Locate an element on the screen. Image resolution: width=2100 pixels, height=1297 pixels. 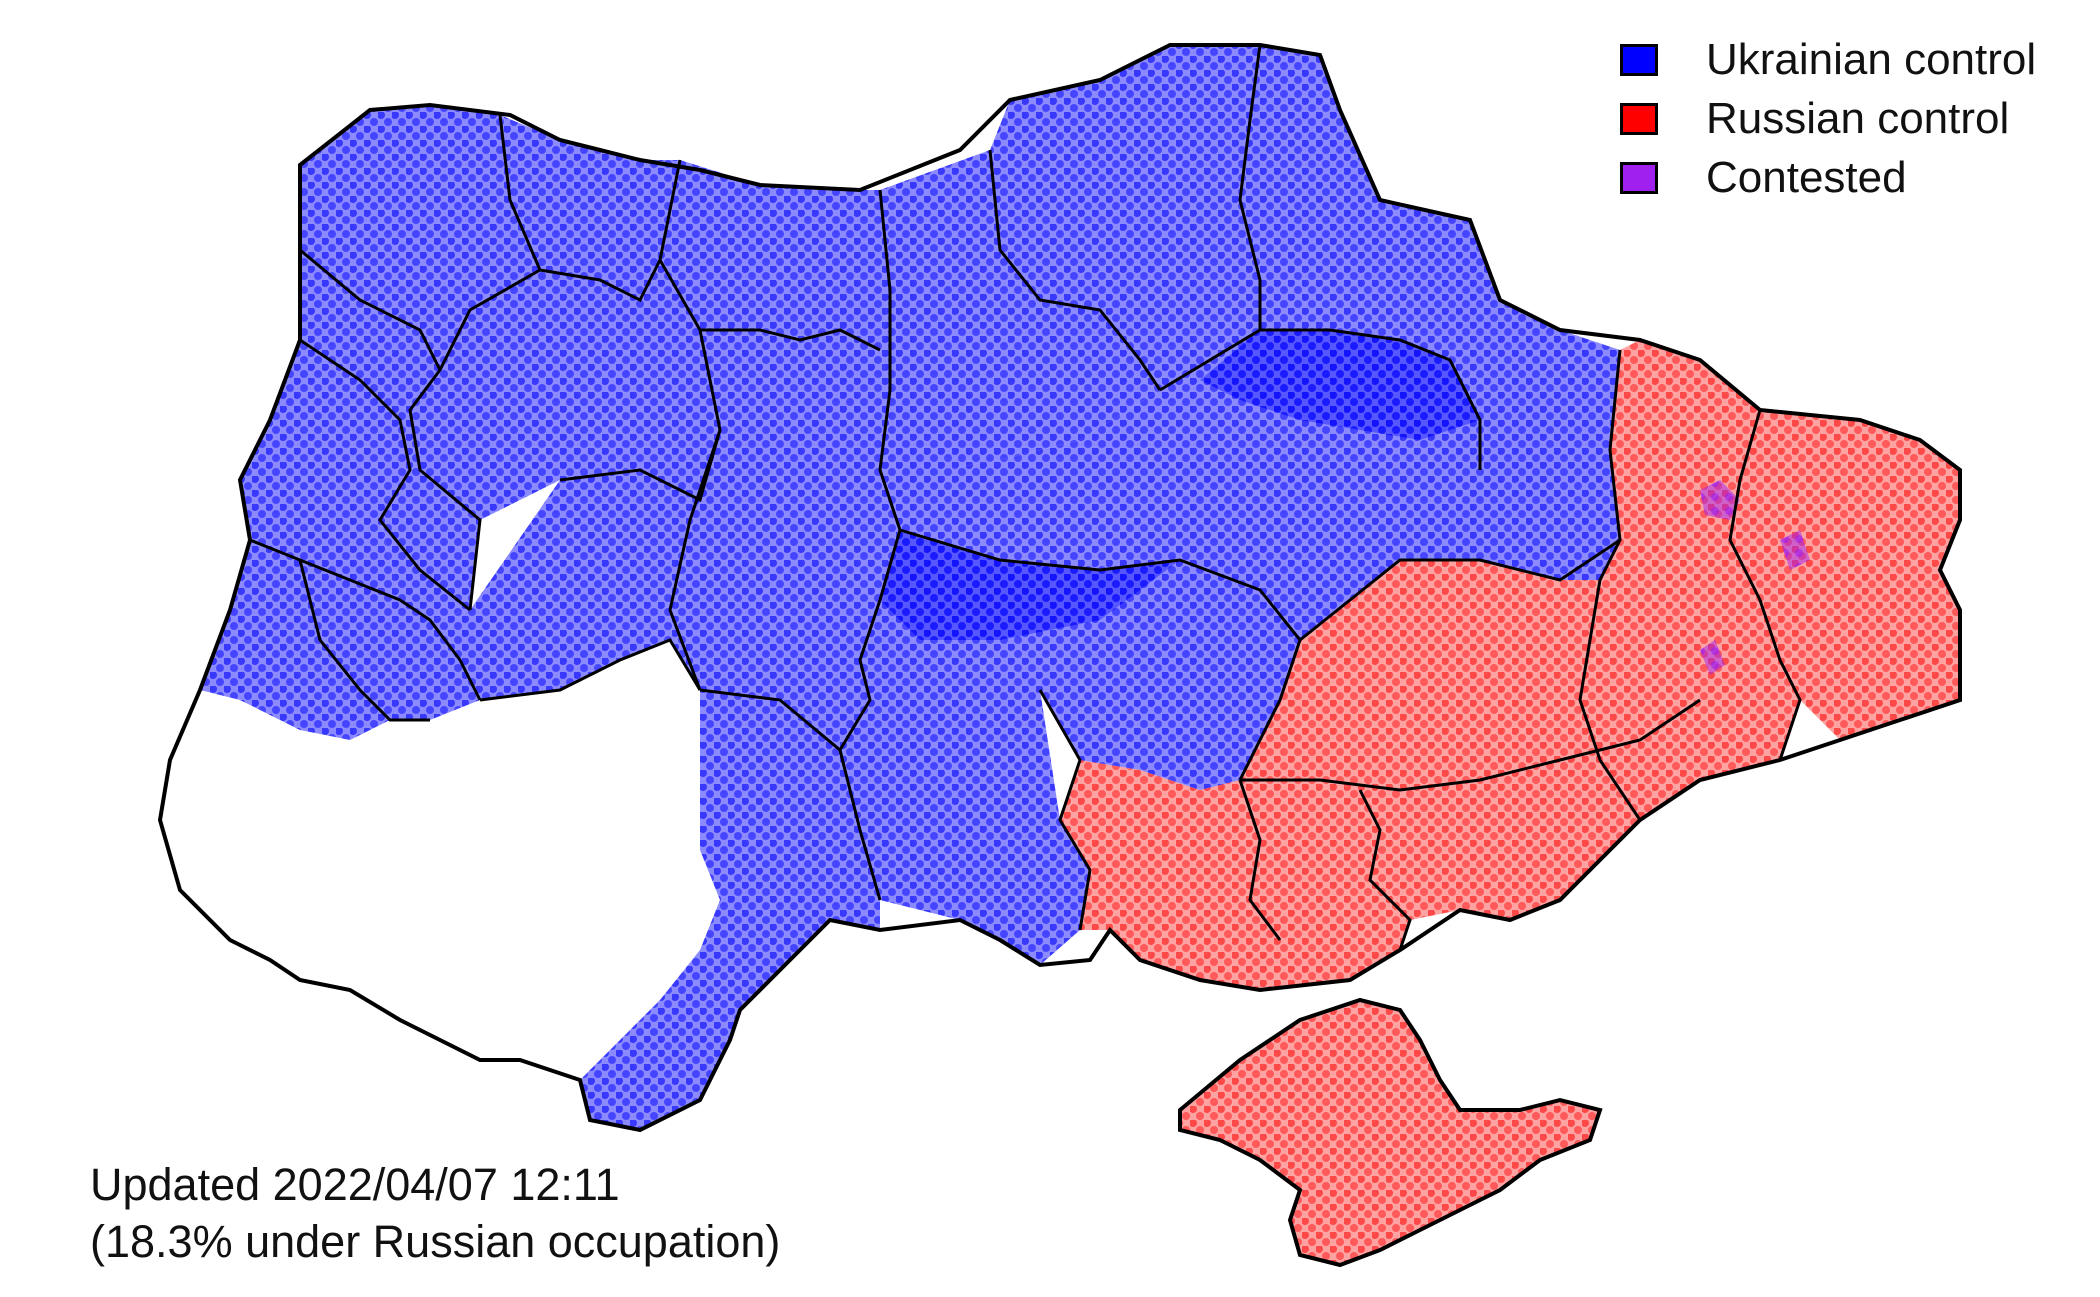
region-lviv is located at coordinates (330, 425).